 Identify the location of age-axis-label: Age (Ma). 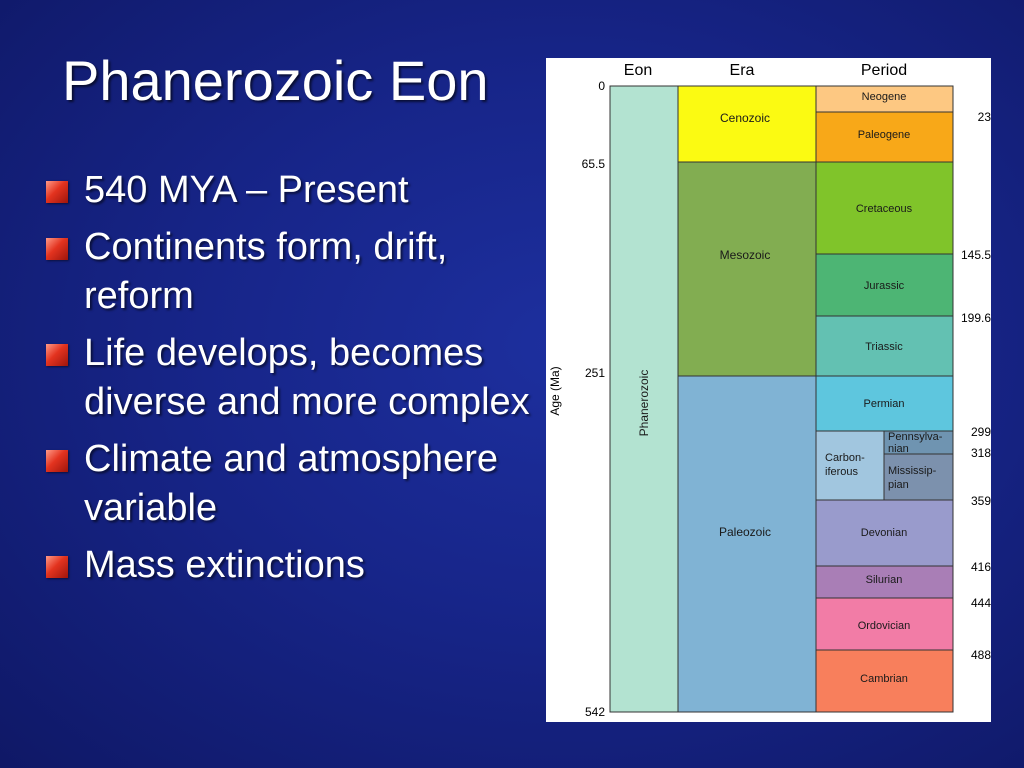
(555, 390).